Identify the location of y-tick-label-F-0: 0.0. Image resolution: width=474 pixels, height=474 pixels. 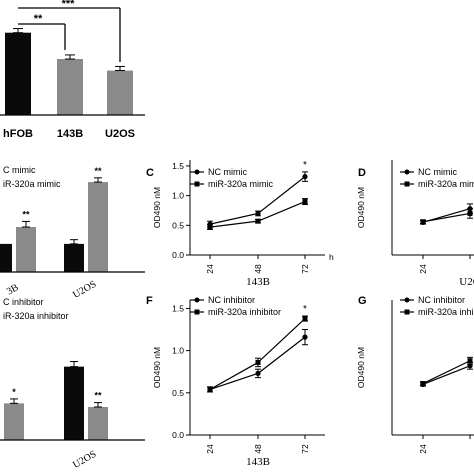
(178, 435).